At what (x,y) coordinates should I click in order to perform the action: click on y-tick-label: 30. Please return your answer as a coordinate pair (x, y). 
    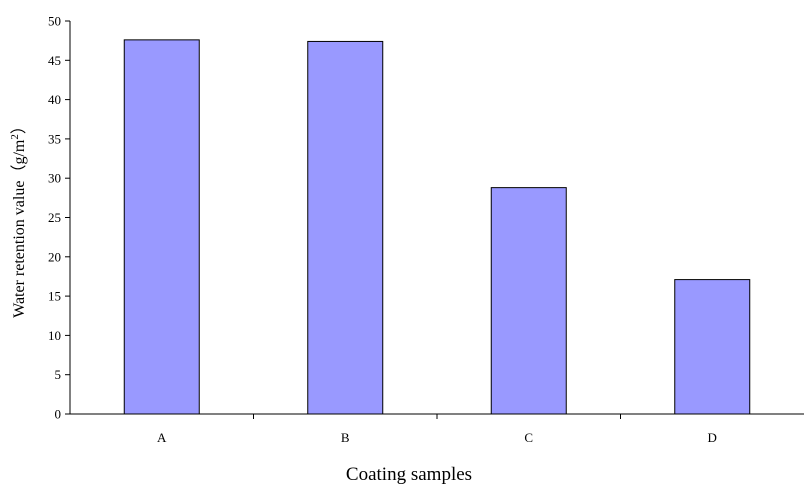
    Looking at the image, I should click on (54, 178).